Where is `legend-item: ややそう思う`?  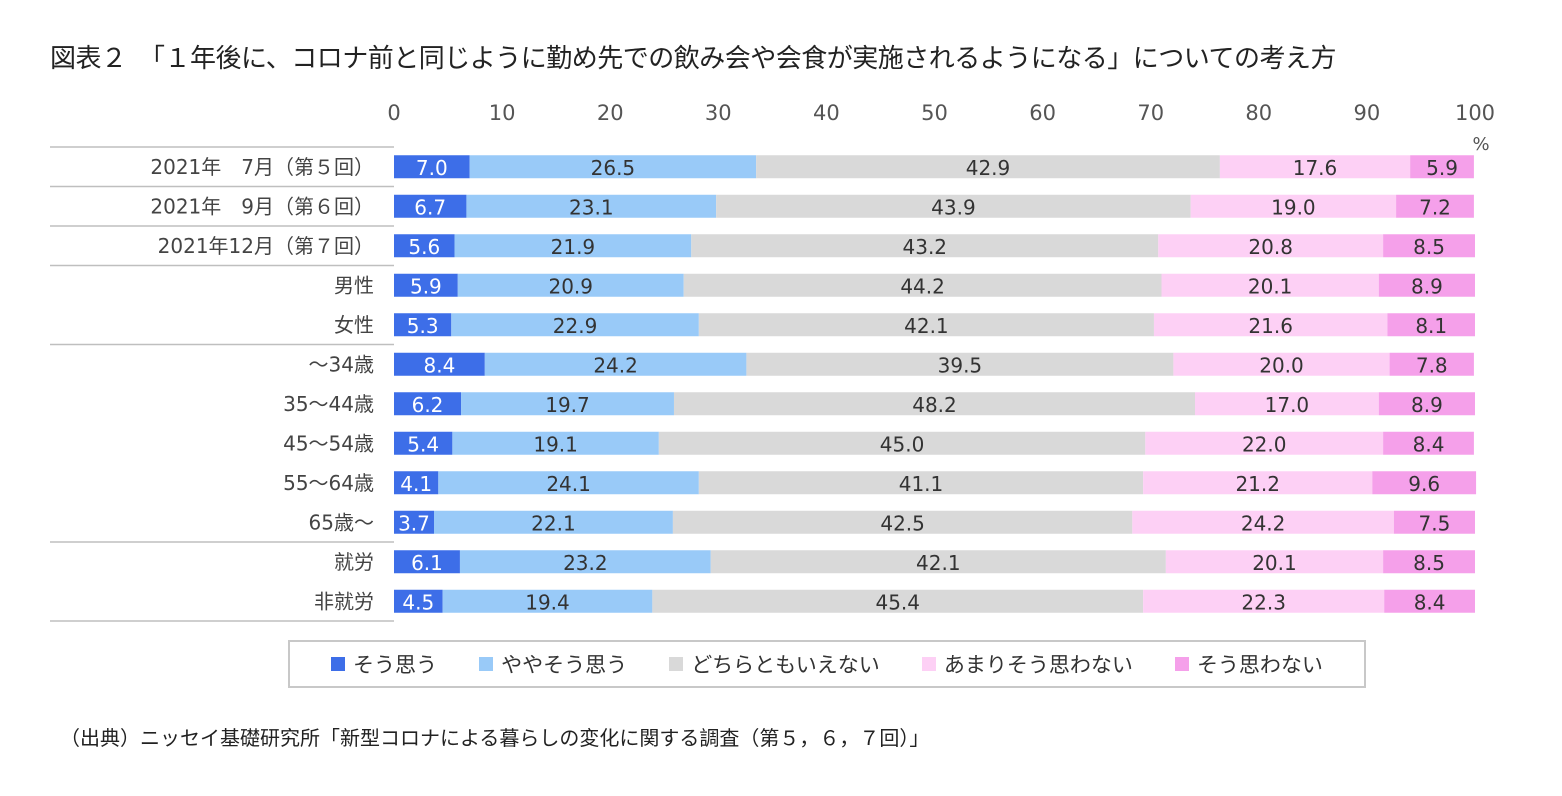
legend-item: ややそう思う is located at coordinates (553, 664).